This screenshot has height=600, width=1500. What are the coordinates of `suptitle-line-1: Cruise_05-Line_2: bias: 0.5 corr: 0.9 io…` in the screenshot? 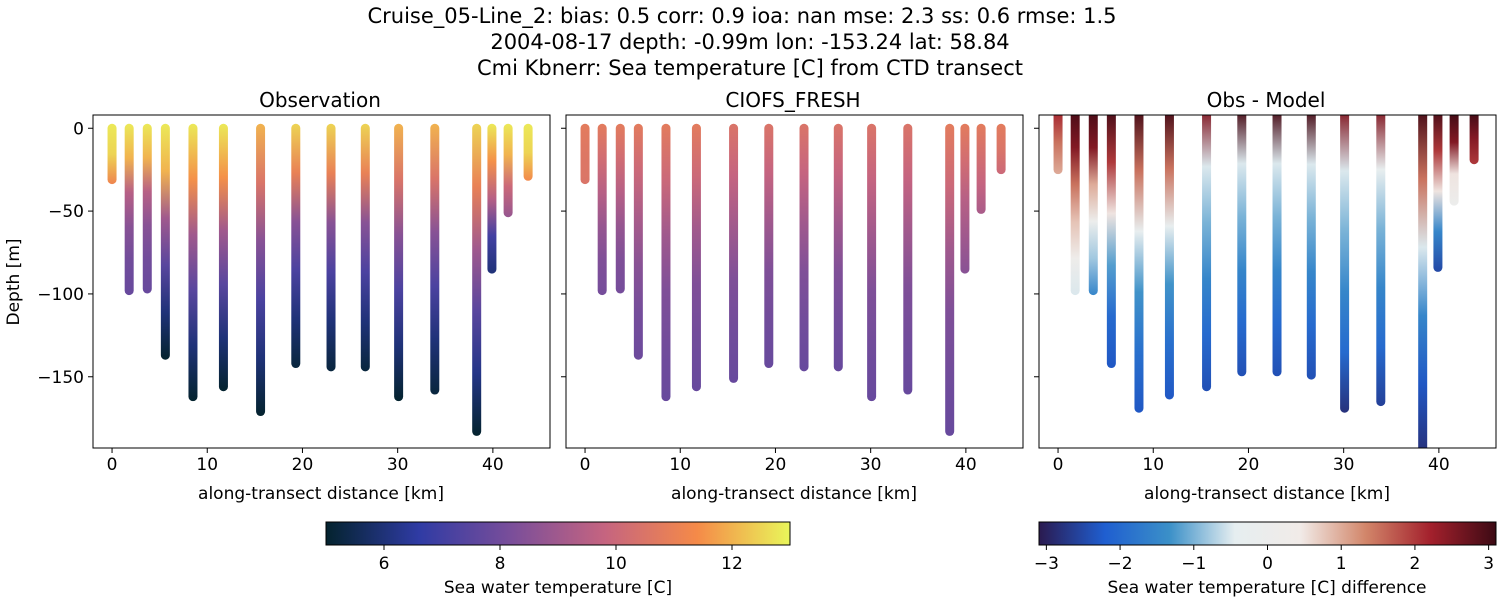 It's located at (741, 16).